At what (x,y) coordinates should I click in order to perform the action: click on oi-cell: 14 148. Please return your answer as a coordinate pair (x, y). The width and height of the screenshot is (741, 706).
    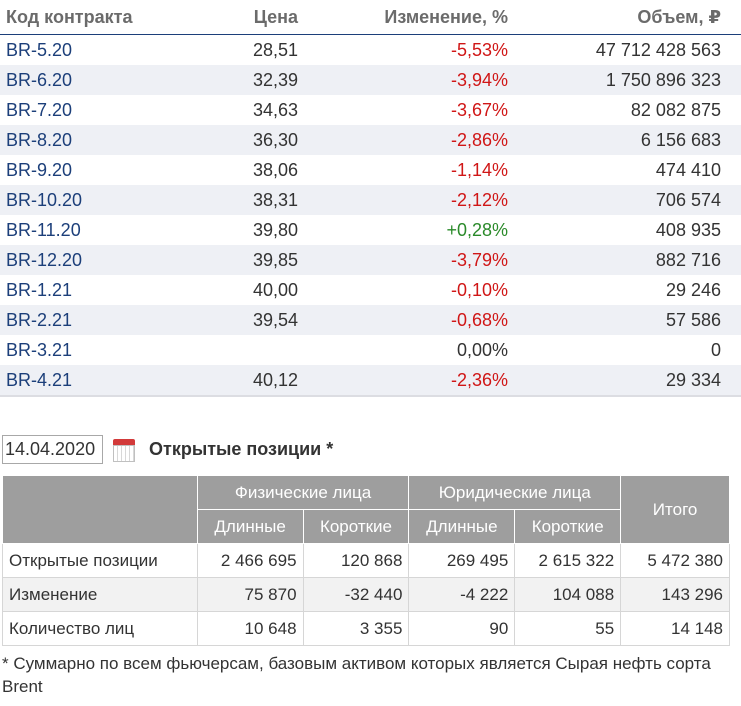
    Looking at the image, I should click on (675, 628).